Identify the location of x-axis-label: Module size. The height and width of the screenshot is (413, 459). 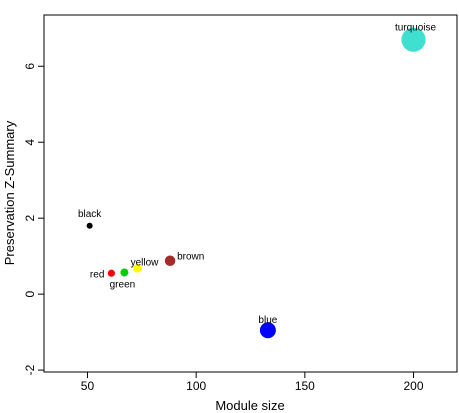
(249, 405).